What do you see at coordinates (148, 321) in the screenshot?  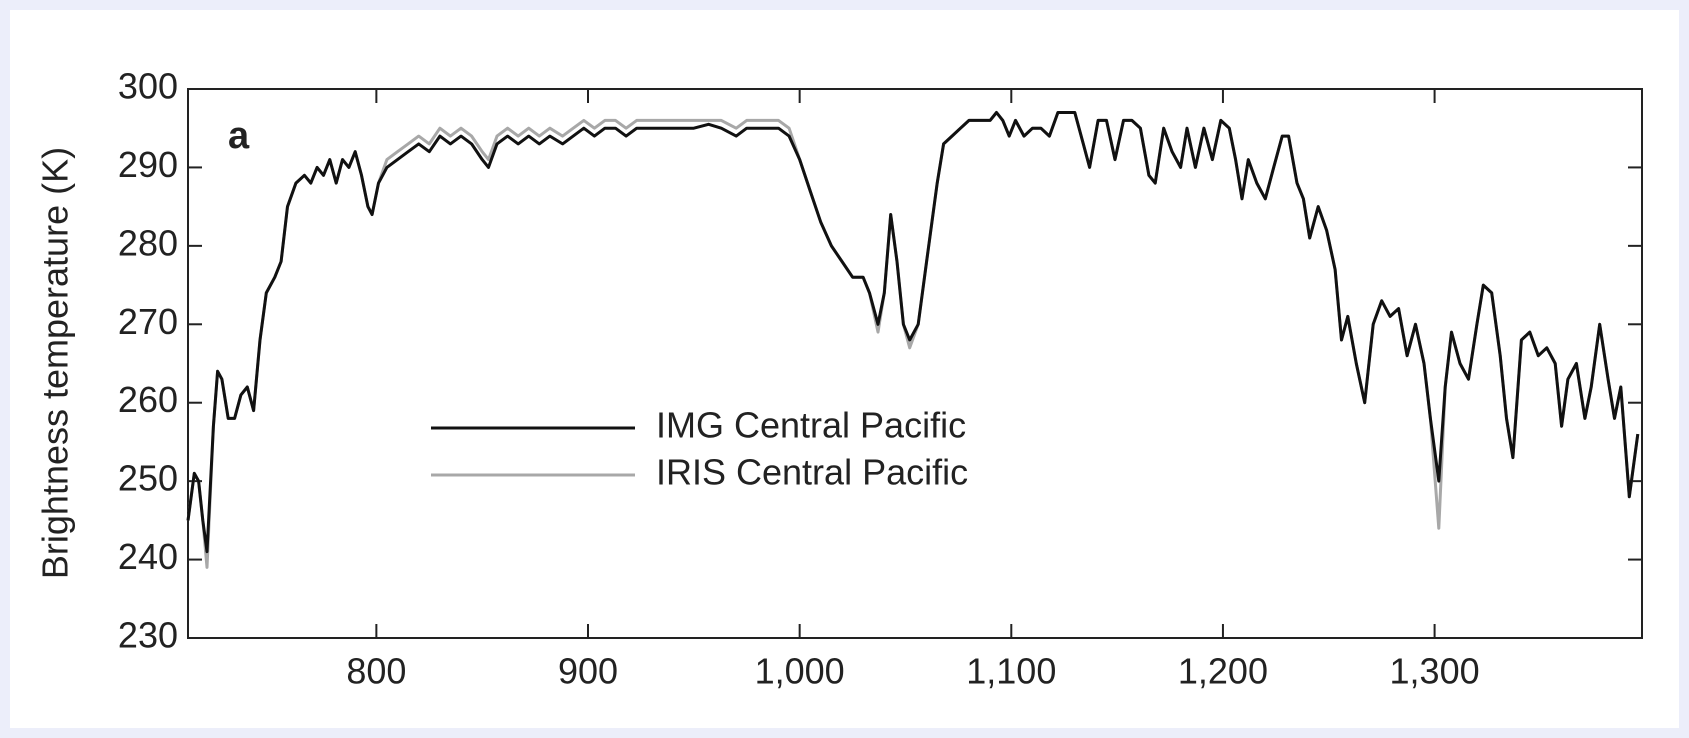 I see `y-tick-label: 270` at bounding box center [148, 321].